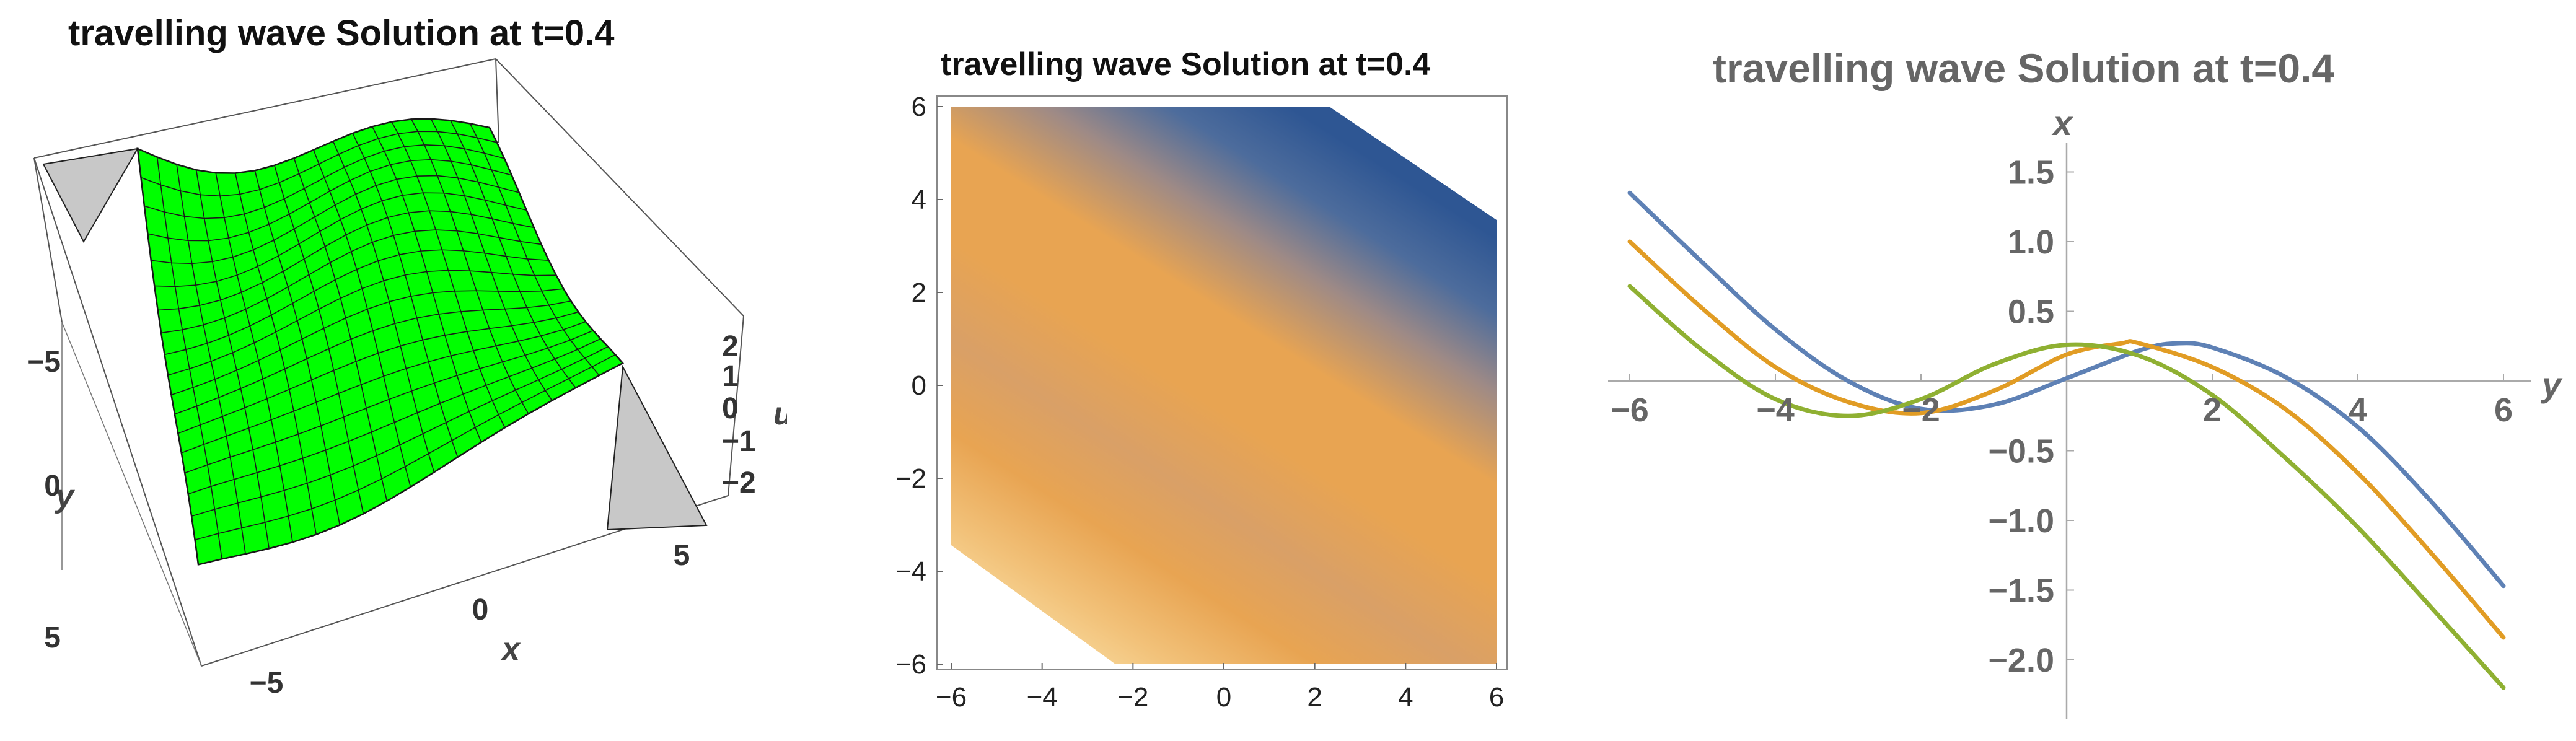 The width and height of the screenshot is (2576, 741). What do you see at coordinates (44, 362) in the screenshot?
I see `y-tick-label: −5` at bounding box center [44, 362].